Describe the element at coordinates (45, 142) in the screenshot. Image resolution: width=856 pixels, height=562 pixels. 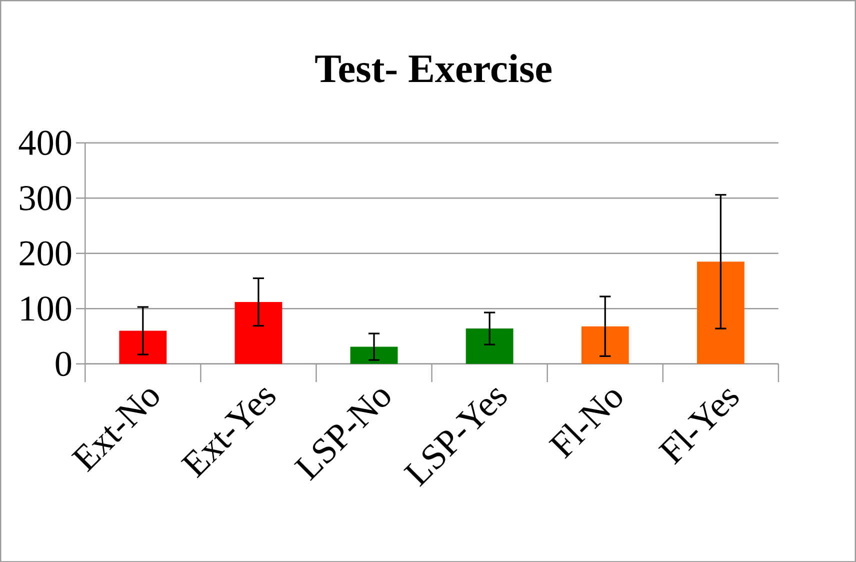
I see `y-tick-label: 400` at that location.